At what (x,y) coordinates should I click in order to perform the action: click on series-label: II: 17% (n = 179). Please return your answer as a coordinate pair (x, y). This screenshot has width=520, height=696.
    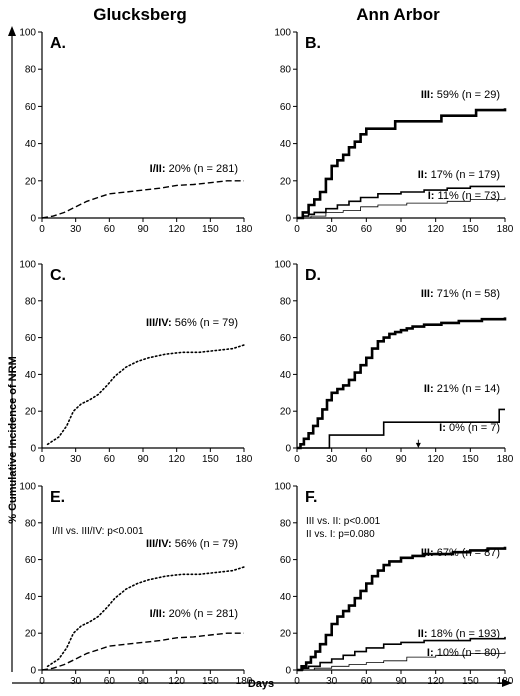
    Looking at the image, I should click on (459, 175).